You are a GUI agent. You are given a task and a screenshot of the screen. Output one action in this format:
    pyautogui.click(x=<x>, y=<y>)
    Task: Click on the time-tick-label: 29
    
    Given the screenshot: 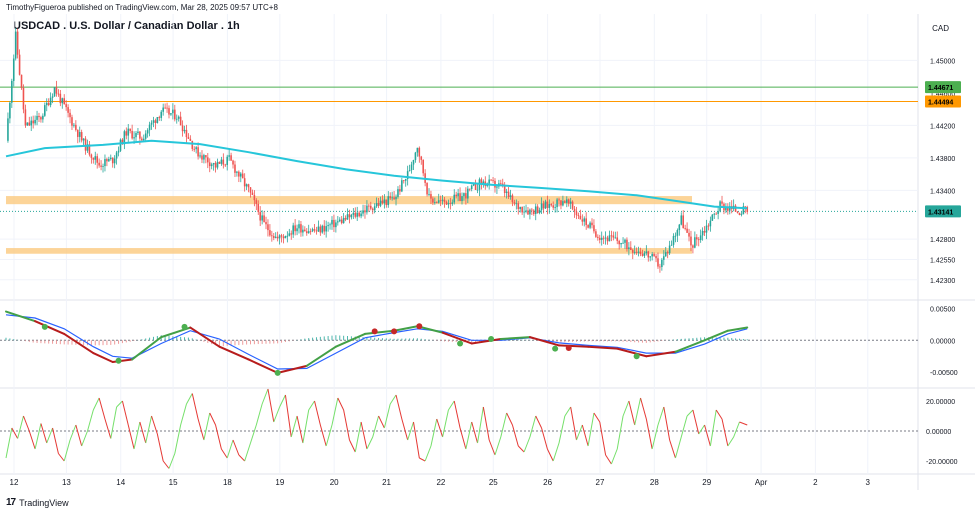 What is the action you would take?
    pyautogui.click(x=706, y=482)
    